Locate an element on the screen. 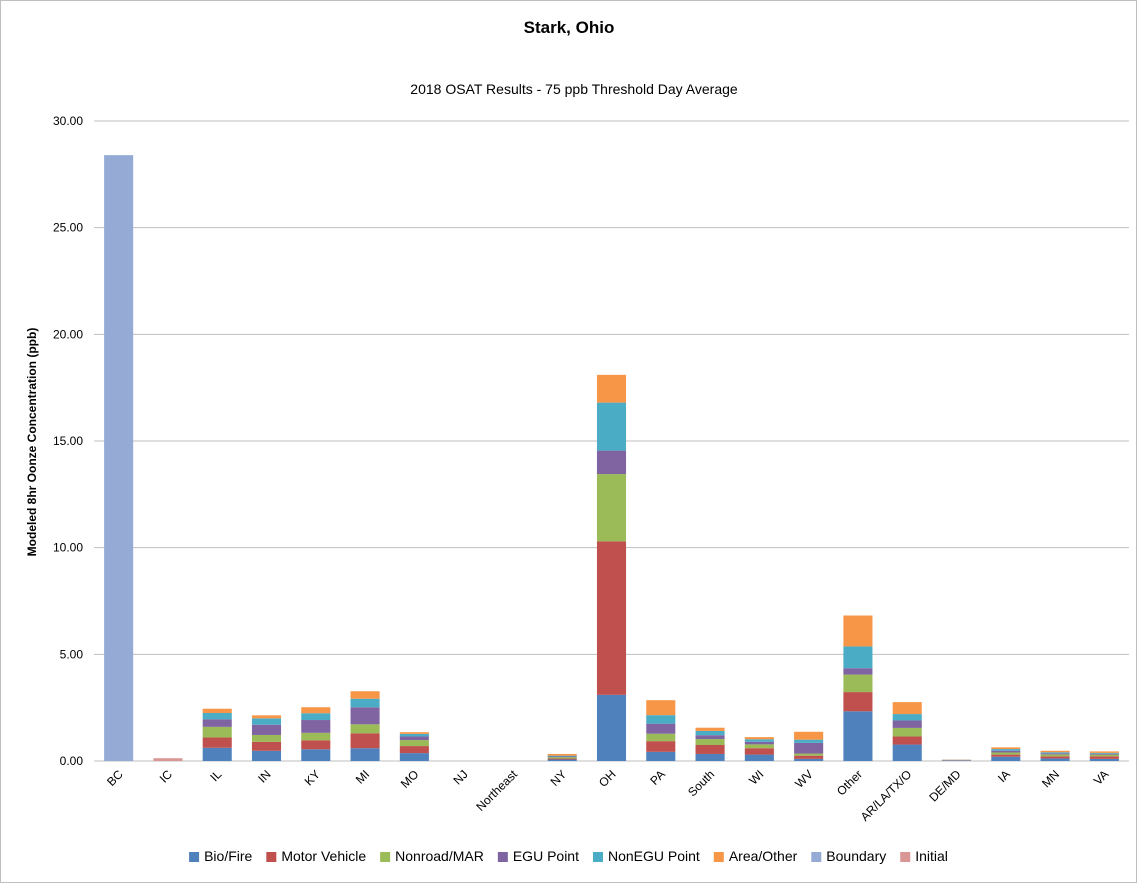 Image resolution: width=1137 pixels, height=883 pixels. x-tick-label: WV is located at coordinates (804, 779).